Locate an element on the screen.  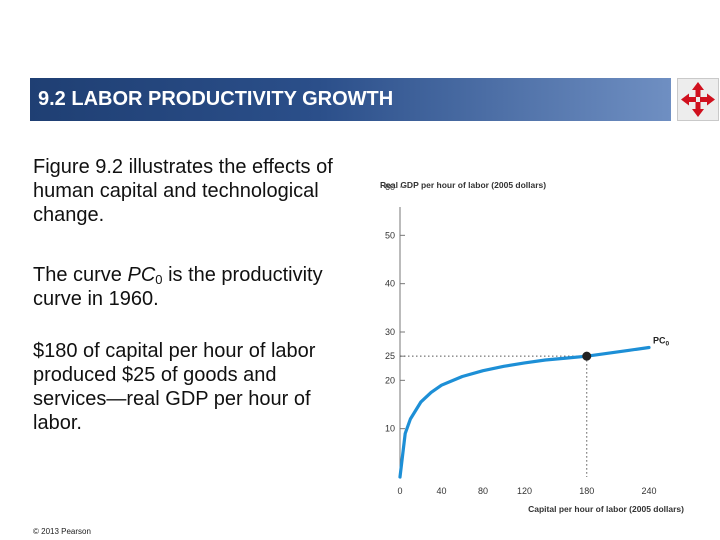
x-tick-label-120: 120 is located at coordinates (524, 491).